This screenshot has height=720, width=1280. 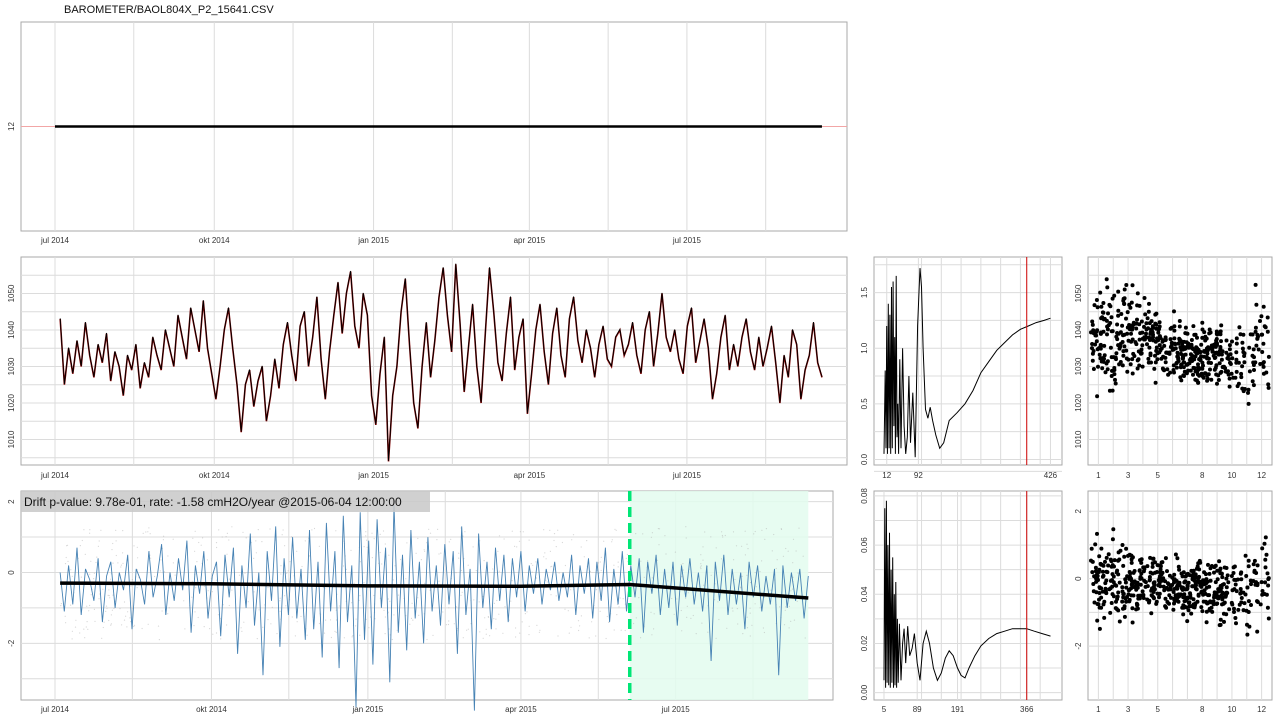 I want to click on status-x-tick-label: apr 2015, so click(x=530, y=240).